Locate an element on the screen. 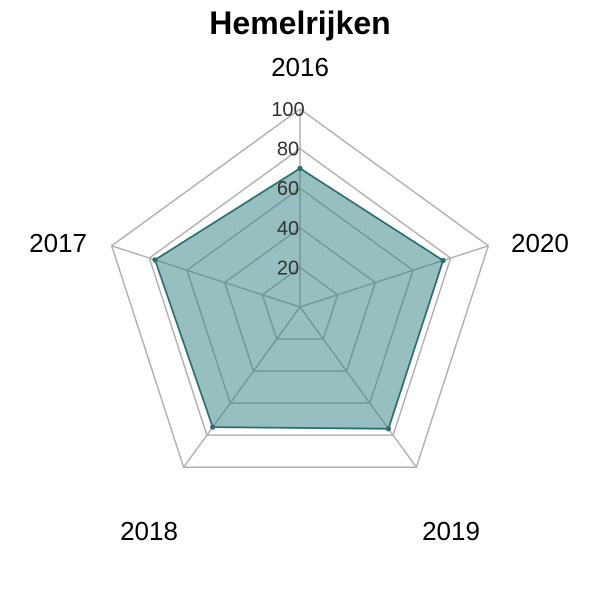 The width and height of the screenshot is (600, 600). axis-label-2016: 2016 is located at coordinates (300, 67).